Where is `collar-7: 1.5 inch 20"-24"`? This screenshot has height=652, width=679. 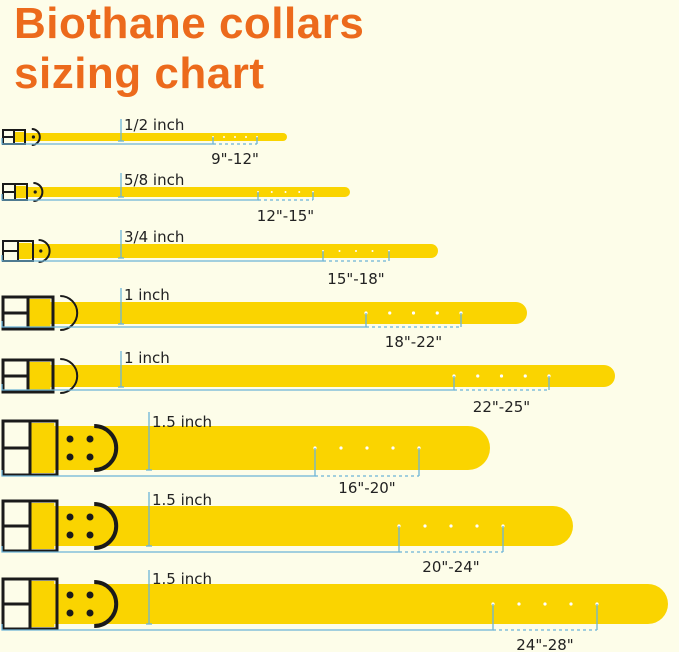 collar-7: 1.5 inch 20"-24" is located at coordinates (287, 533).